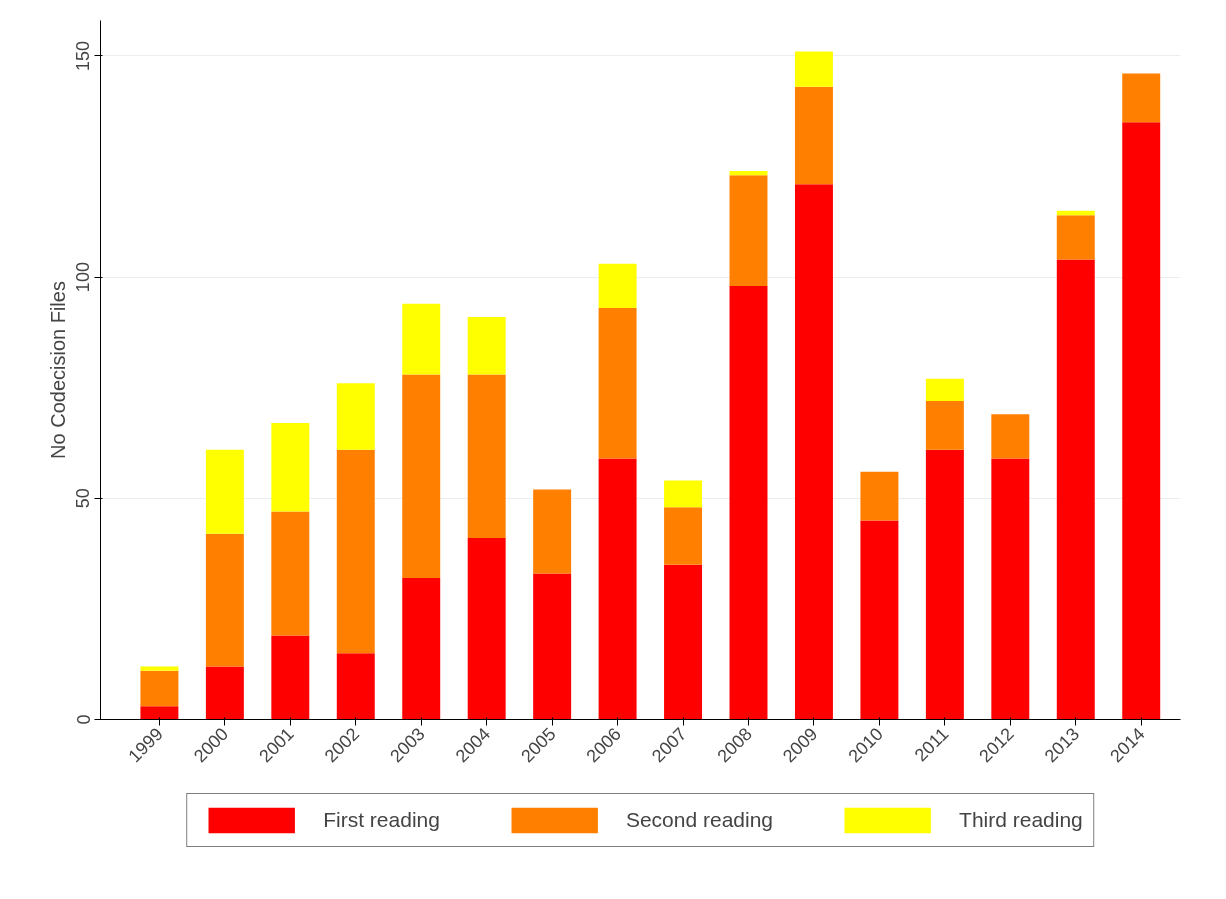 This screenshot has height=899, width=1226. I want to click on y-tick-label: 150, so click(83, 55).